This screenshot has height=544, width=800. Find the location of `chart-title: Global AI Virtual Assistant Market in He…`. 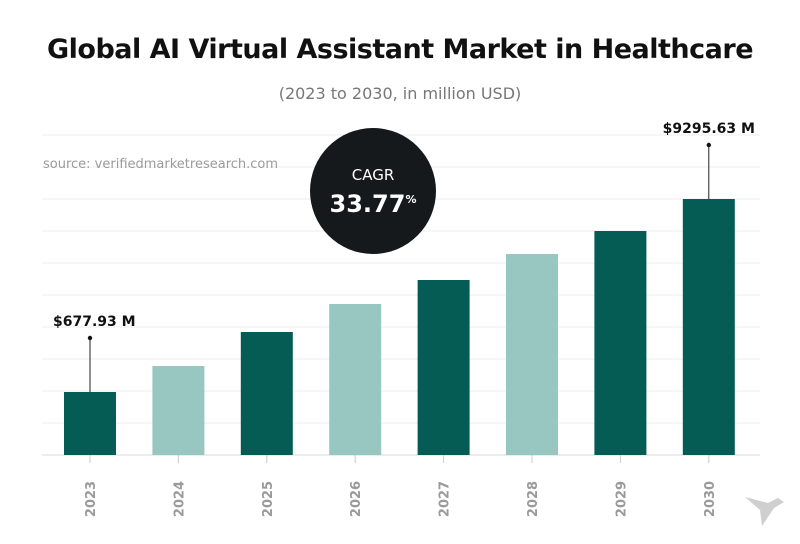

chart-title: Global AI Virtual Assistant Market in He… is located at coordinates (400, 49).